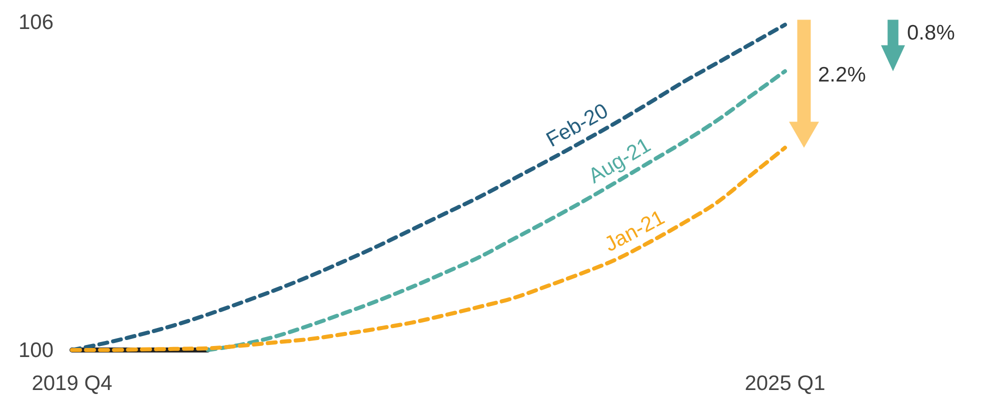  What do you see at coordinates (785, 383) in the screenshot?
I see `x-tick-label: 2025 Q1` at bounding box center [785, 383].